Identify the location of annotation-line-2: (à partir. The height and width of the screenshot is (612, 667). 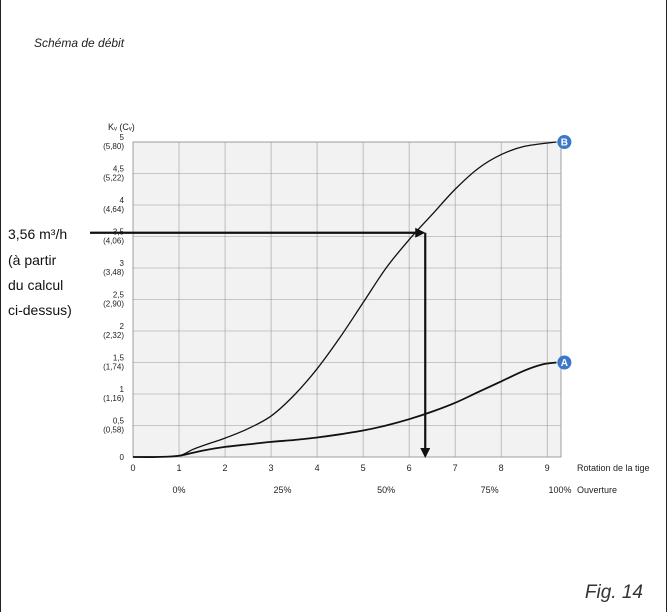
(32, 260).